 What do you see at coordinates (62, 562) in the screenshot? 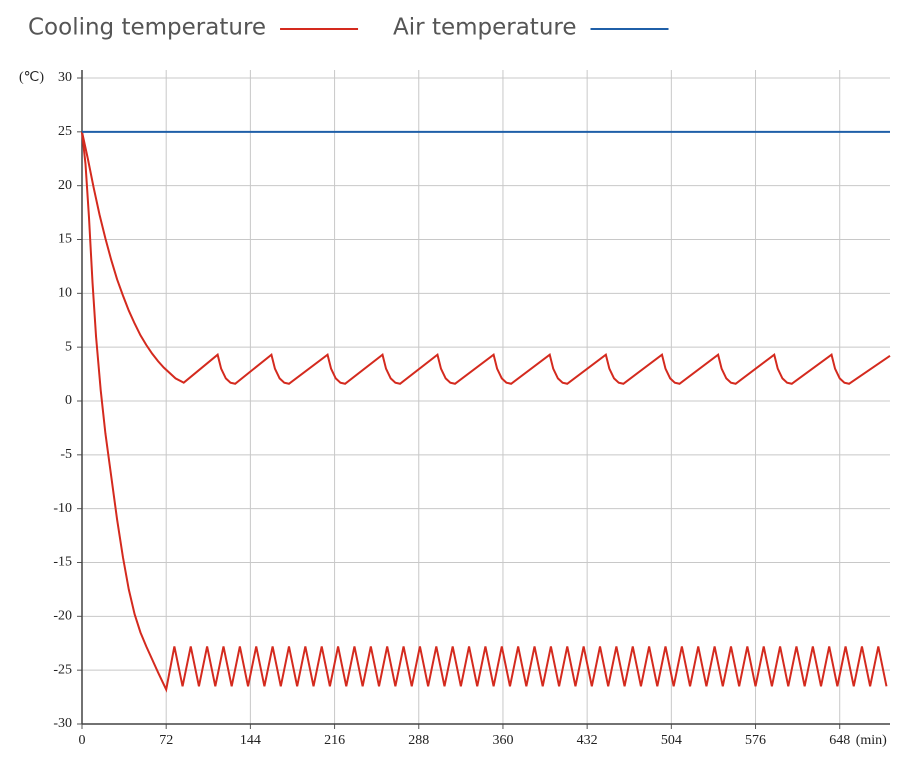
I see `y-tick-label: -15` at bounding box center [62, 562].